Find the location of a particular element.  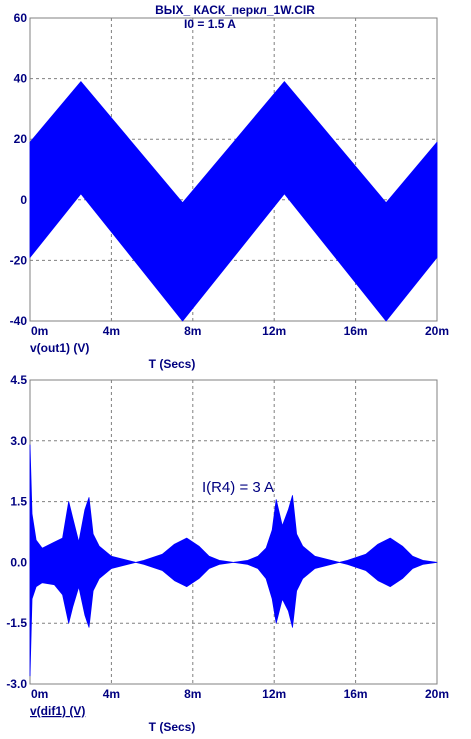

y-axis-label: v(dif1) (V) is located at coordinates (57, 711).